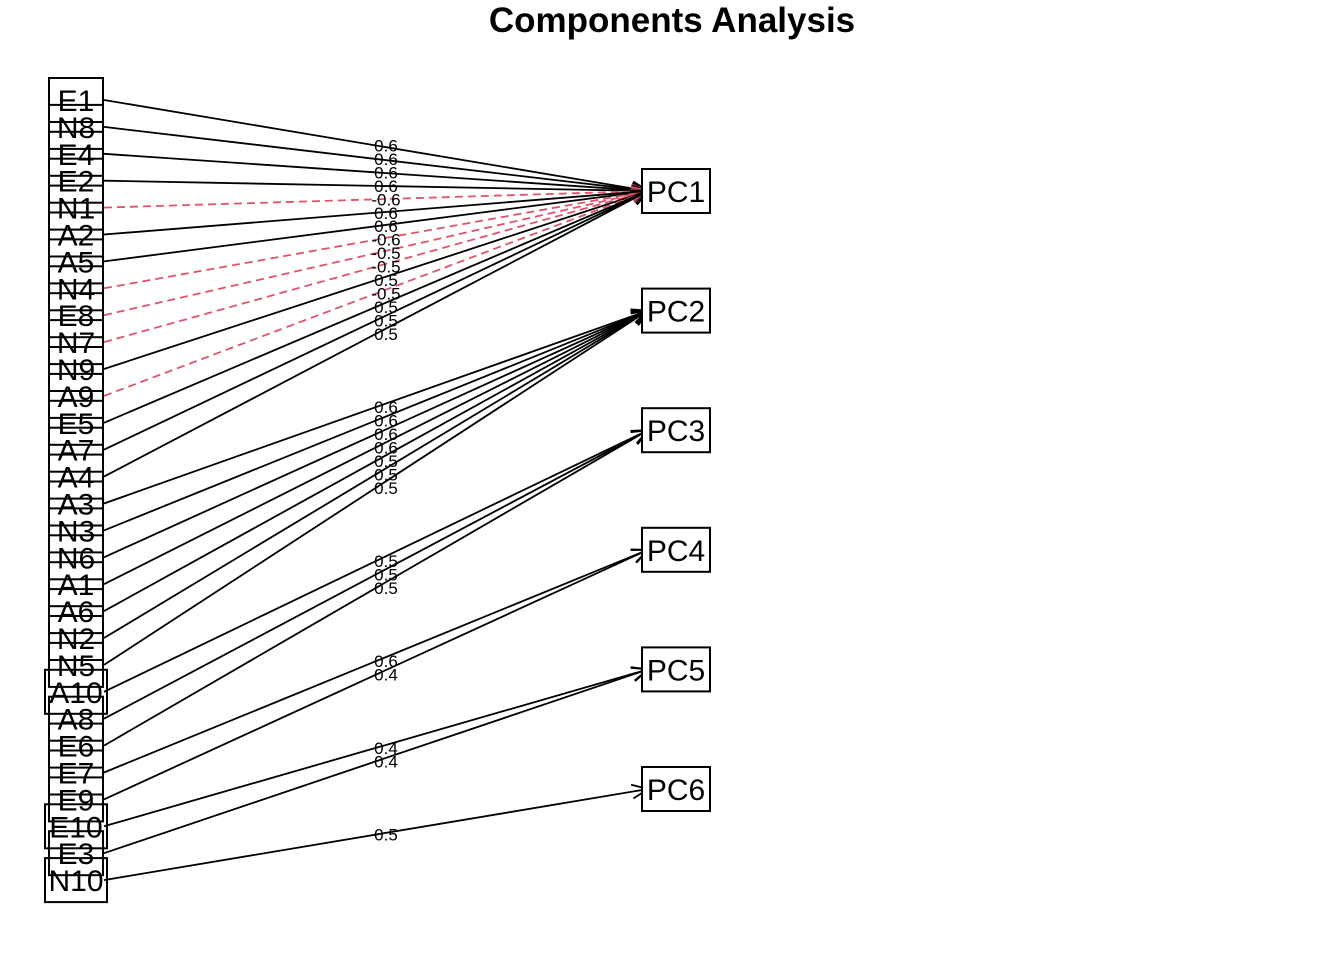 The image size is (1344, 960). Describe the element at coordinates (76, 638) in the screenshot. I see `variable-node-n2: N2` at that location.